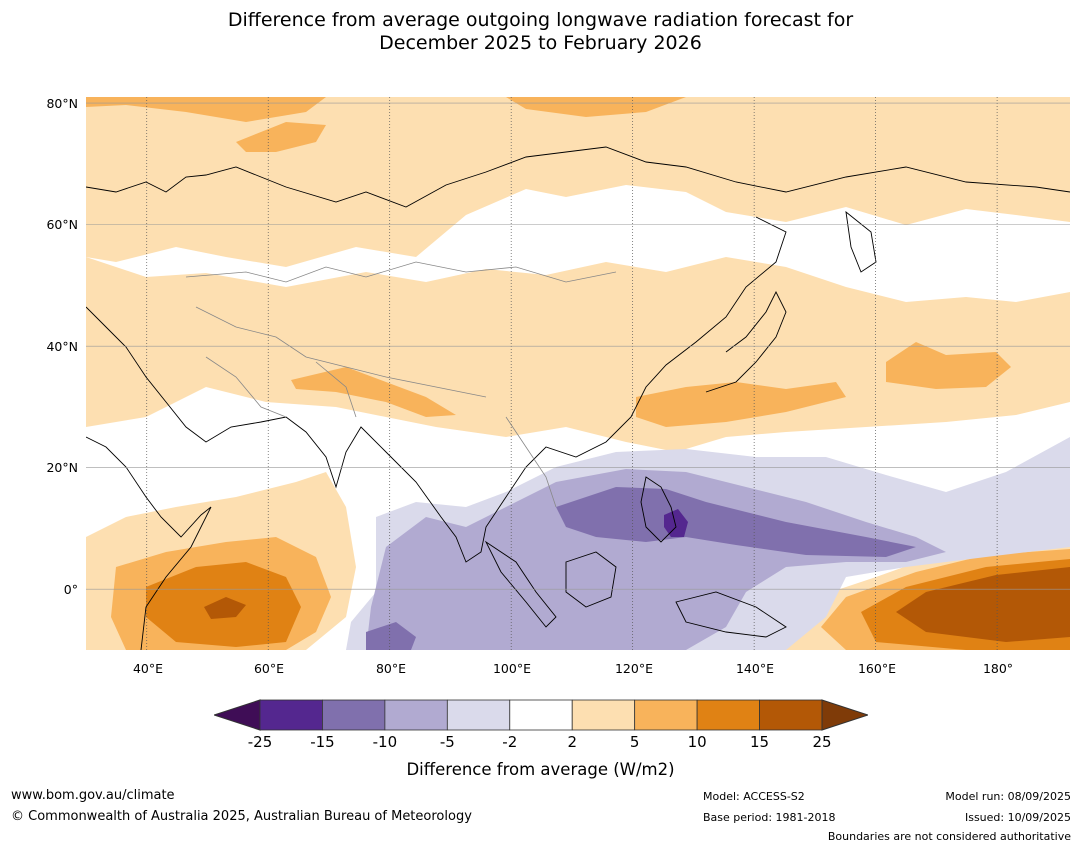 The width and height of the screenshot is (1081, 850). I want to click on colorbar-tick-label: 10, so click(697, 742).